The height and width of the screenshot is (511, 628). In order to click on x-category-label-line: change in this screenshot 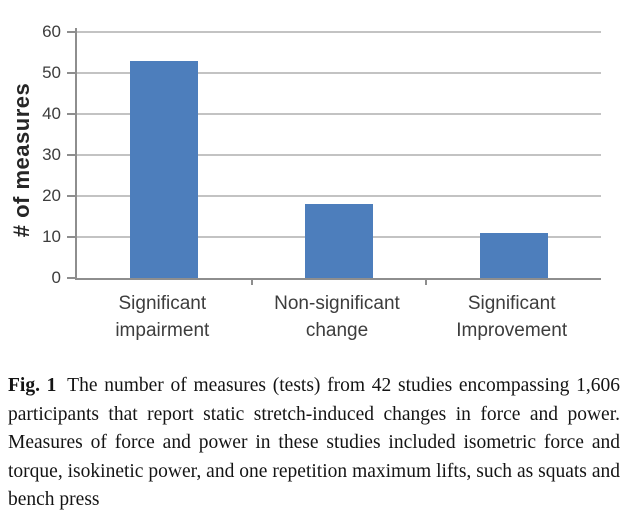, I will do `click(337, 330)`.